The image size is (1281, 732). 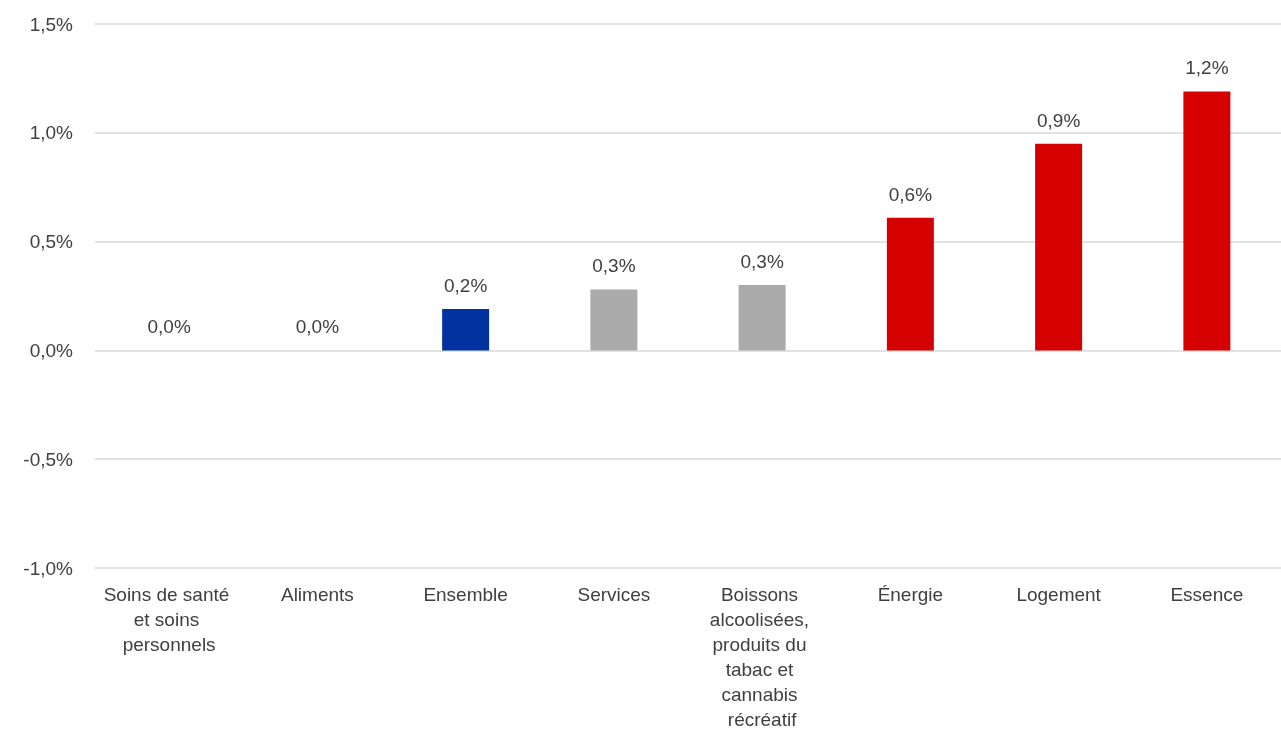 What do you see at coordinates (51, 24) in the screenshot?
I see `y-tick-label: 1,5%` at bounding box center [51, 24].